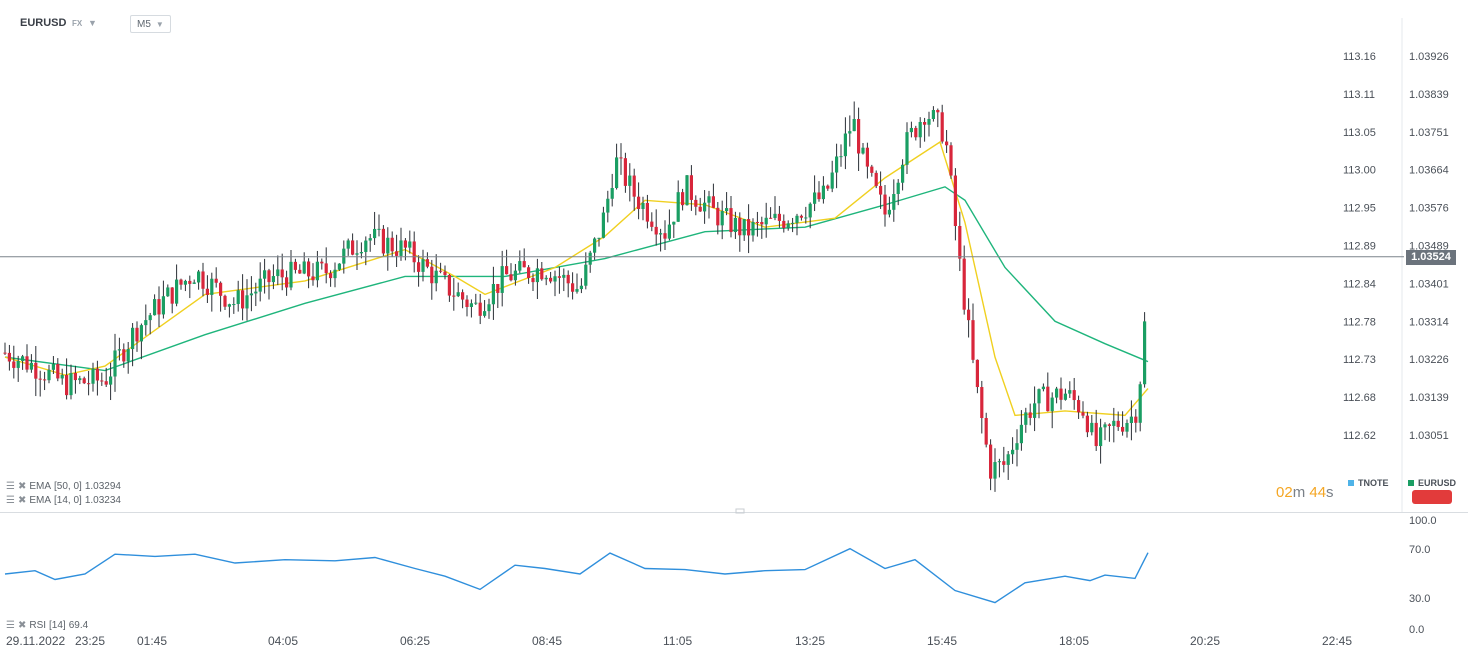  What do you see at coordinates (1359, 57) in the screenshot?
I see `y-tick-label-secondary: 113.16` at bounding box center [1359, 57].